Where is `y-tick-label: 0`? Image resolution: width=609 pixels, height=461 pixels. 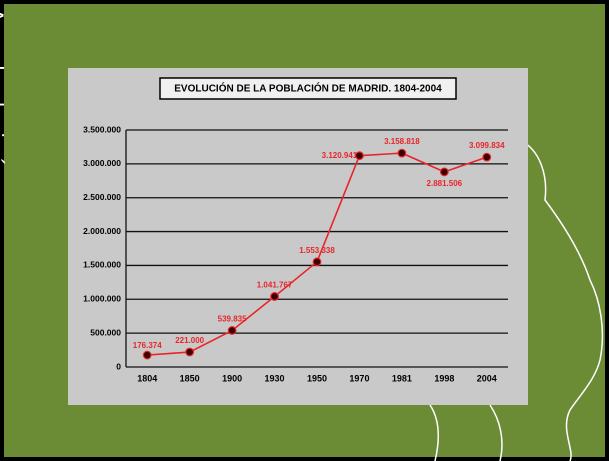
y-tick-label: 0 is located at coordinates (118, 366).